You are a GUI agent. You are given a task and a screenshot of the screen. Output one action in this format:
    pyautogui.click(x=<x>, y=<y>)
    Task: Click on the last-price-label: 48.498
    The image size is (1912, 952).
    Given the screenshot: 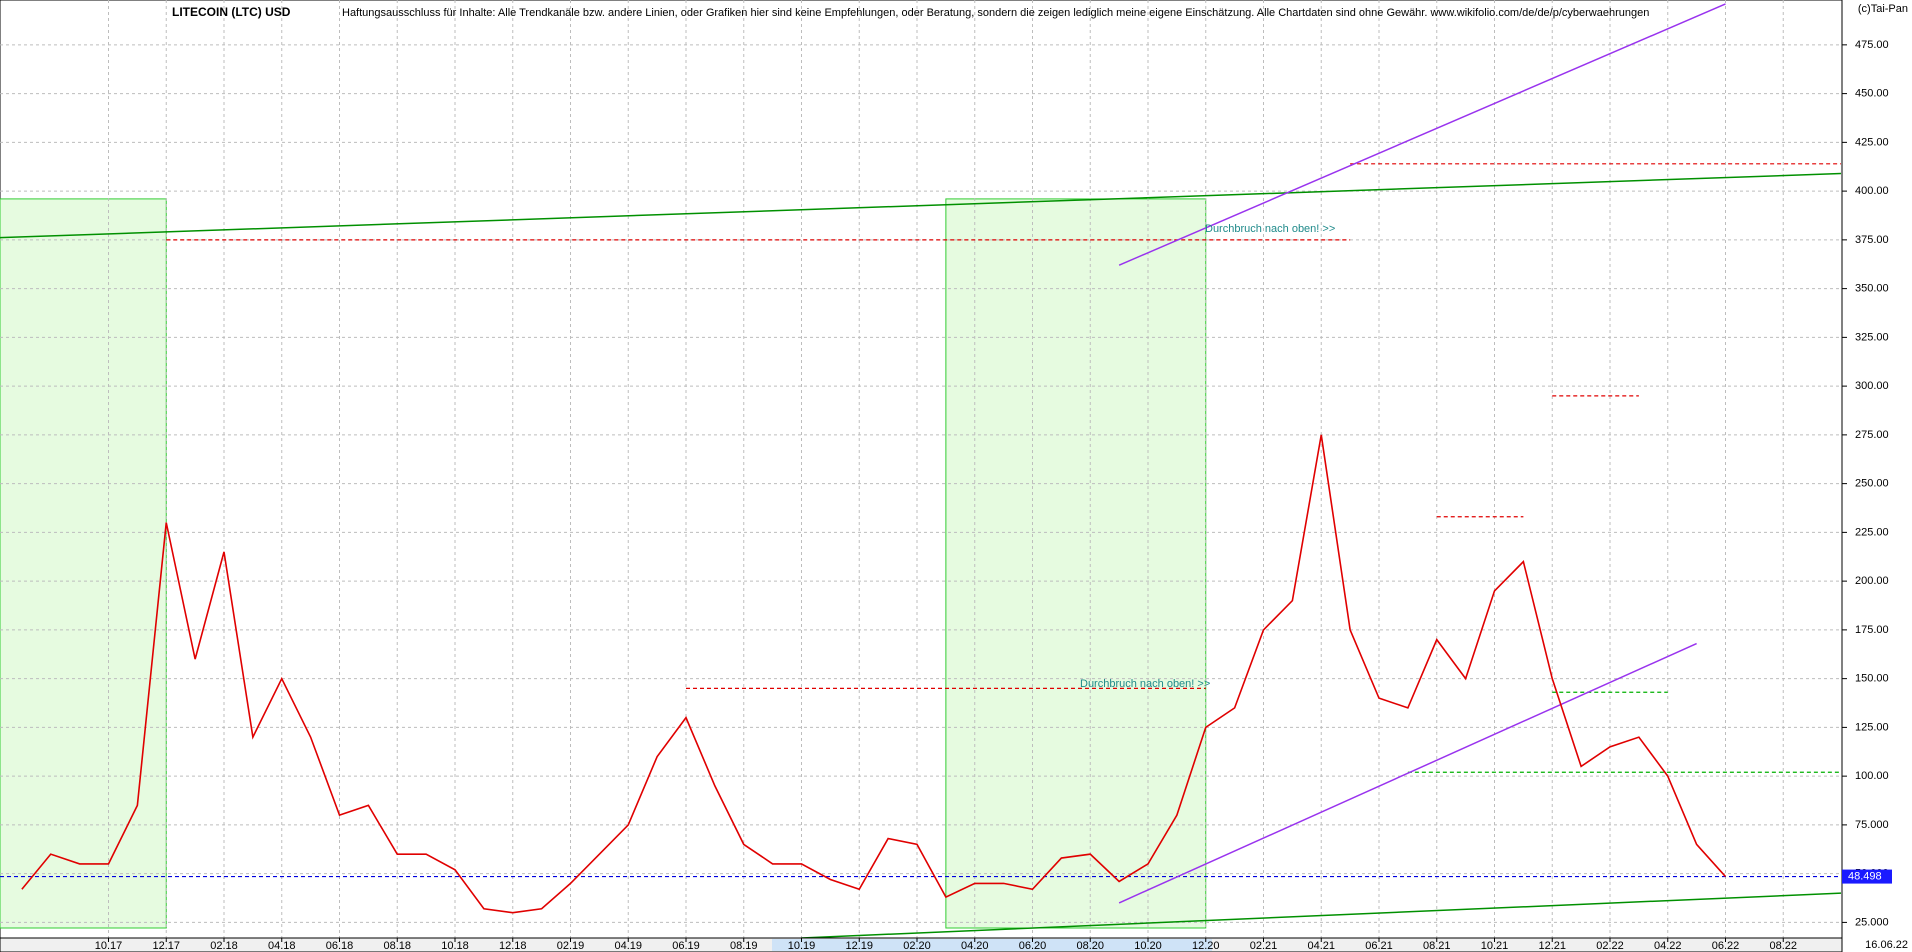 What is the action you would take?
    pyautogui.click(x=1865, y=876)
    